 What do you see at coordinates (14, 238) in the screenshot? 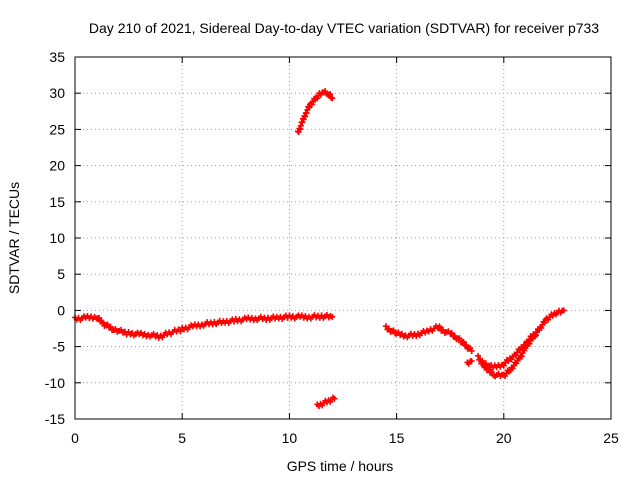
I see `y-axis-label: SDTVAR / TECUs` at bounding box center [14, 238].